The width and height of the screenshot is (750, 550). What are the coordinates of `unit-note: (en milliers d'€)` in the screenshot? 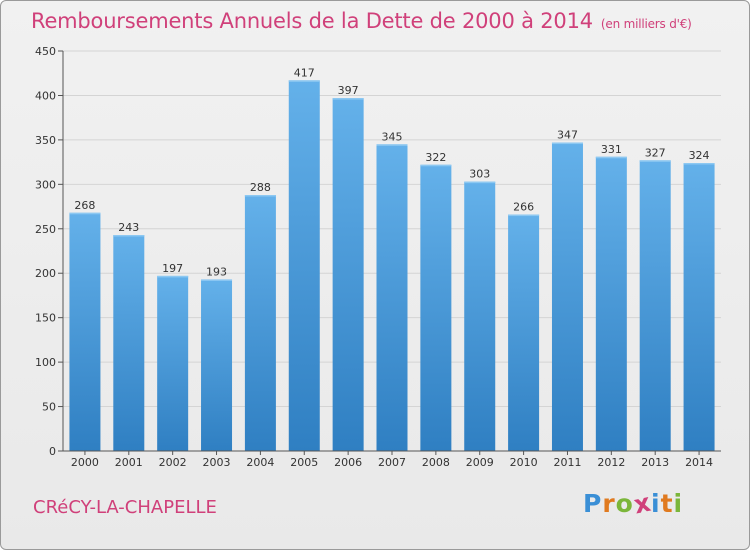 It's located at (646, 24).